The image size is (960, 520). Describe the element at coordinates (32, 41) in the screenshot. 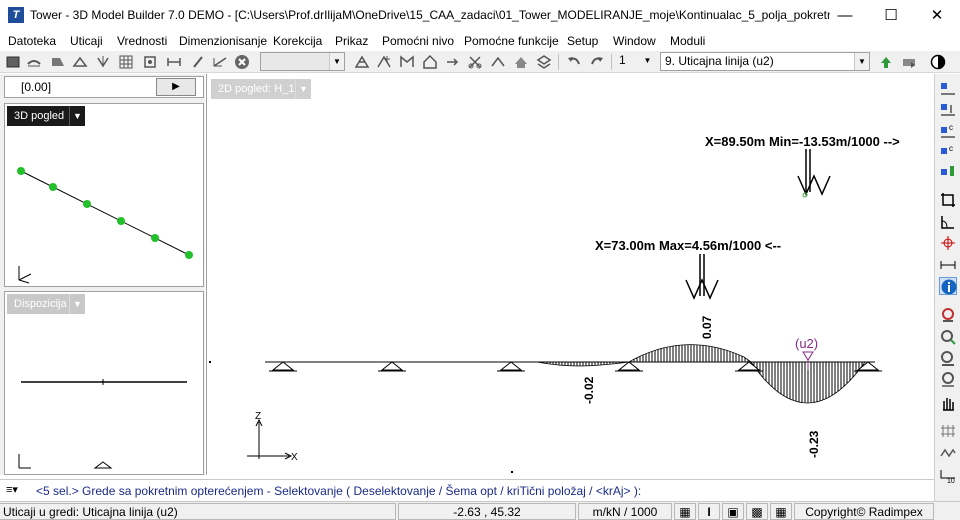

I see `menu-datoteka: Datoteka` at that location.